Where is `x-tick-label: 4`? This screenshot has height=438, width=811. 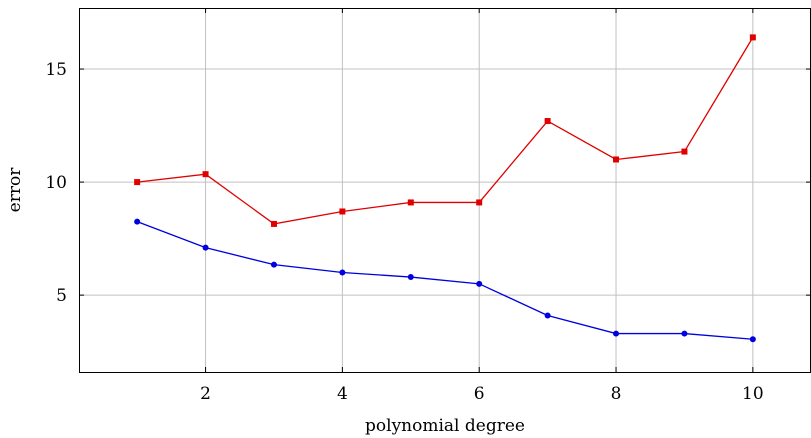
x-tick-label: 4 is located at coordinates (342, 394).